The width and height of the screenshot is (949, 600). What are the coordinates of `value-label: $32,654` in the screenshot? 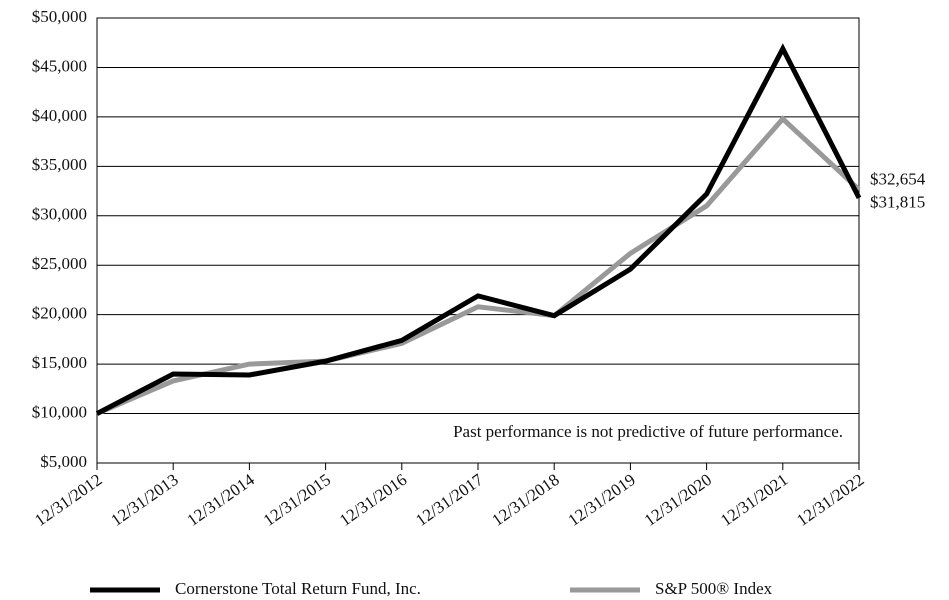 It's located at (898, 178).